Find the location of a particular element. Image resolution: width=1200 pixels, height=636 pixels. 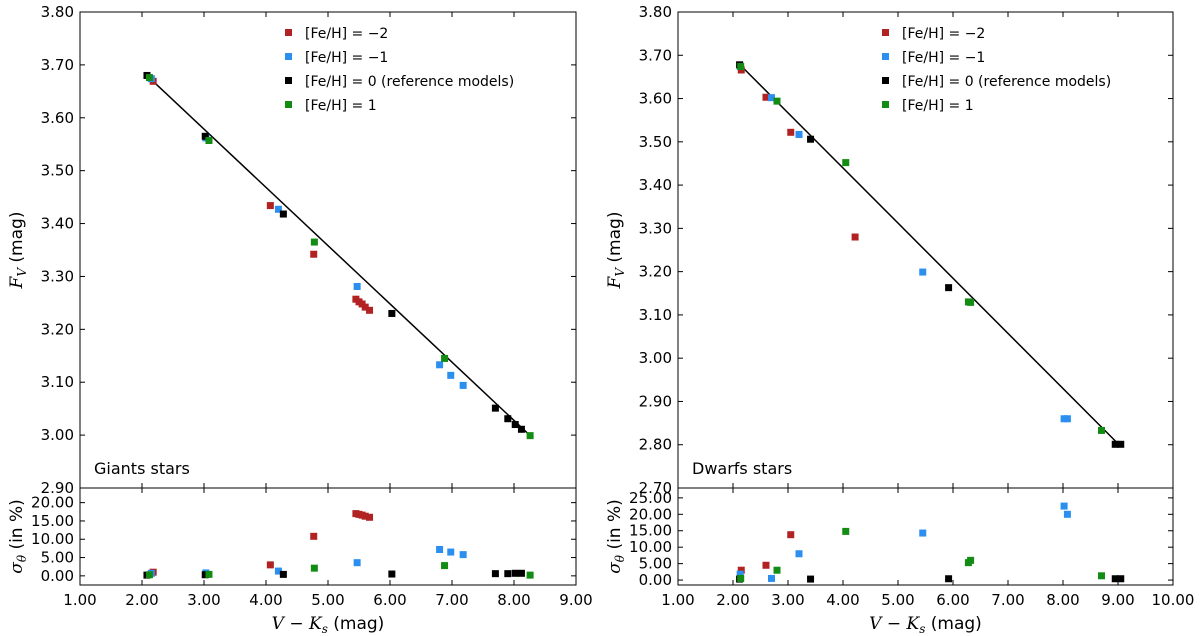

x-axis-label-unit: (mag) is located at coordinates (953, 624).